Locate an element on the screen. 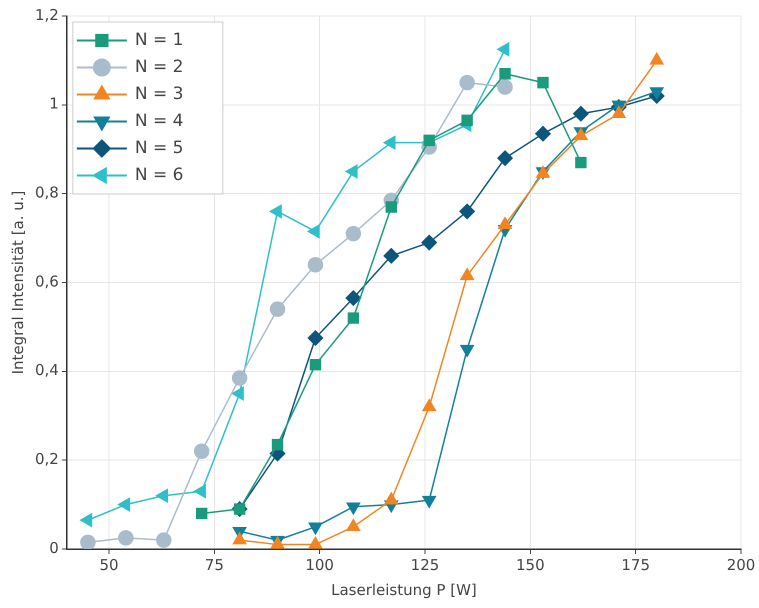 The width and height of the screenshot is (759, 608). x-tick-label: 175 is located at coordinates (635, 565).